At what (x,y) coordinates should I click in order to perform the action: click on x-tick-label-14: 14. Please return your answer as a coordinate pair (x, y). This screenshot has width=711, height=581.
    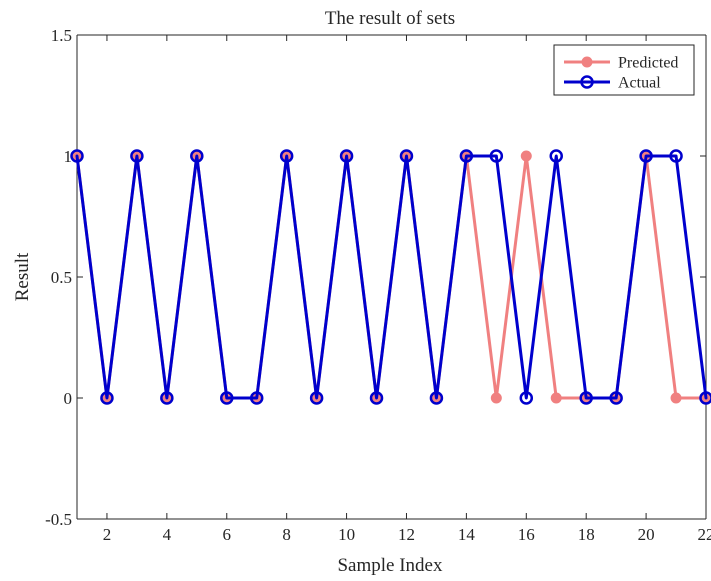
    Looking at the image, I should click on (467, 534).